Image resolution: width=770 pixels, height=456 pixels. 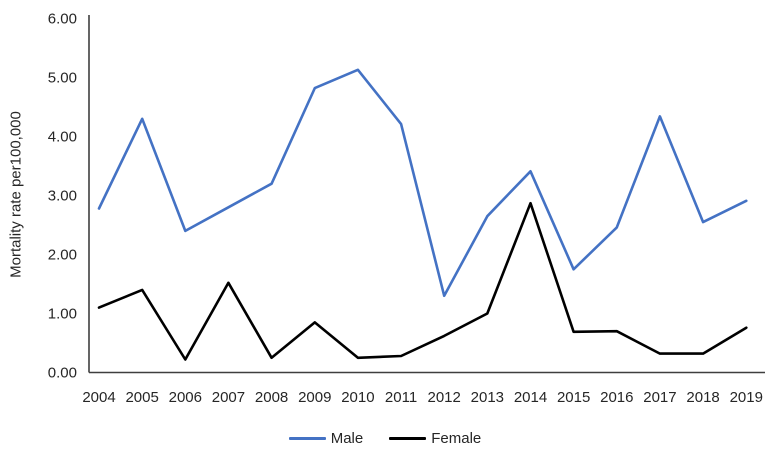 I want to click on y-tick-label: 1.00, so click(x=62, y=314).